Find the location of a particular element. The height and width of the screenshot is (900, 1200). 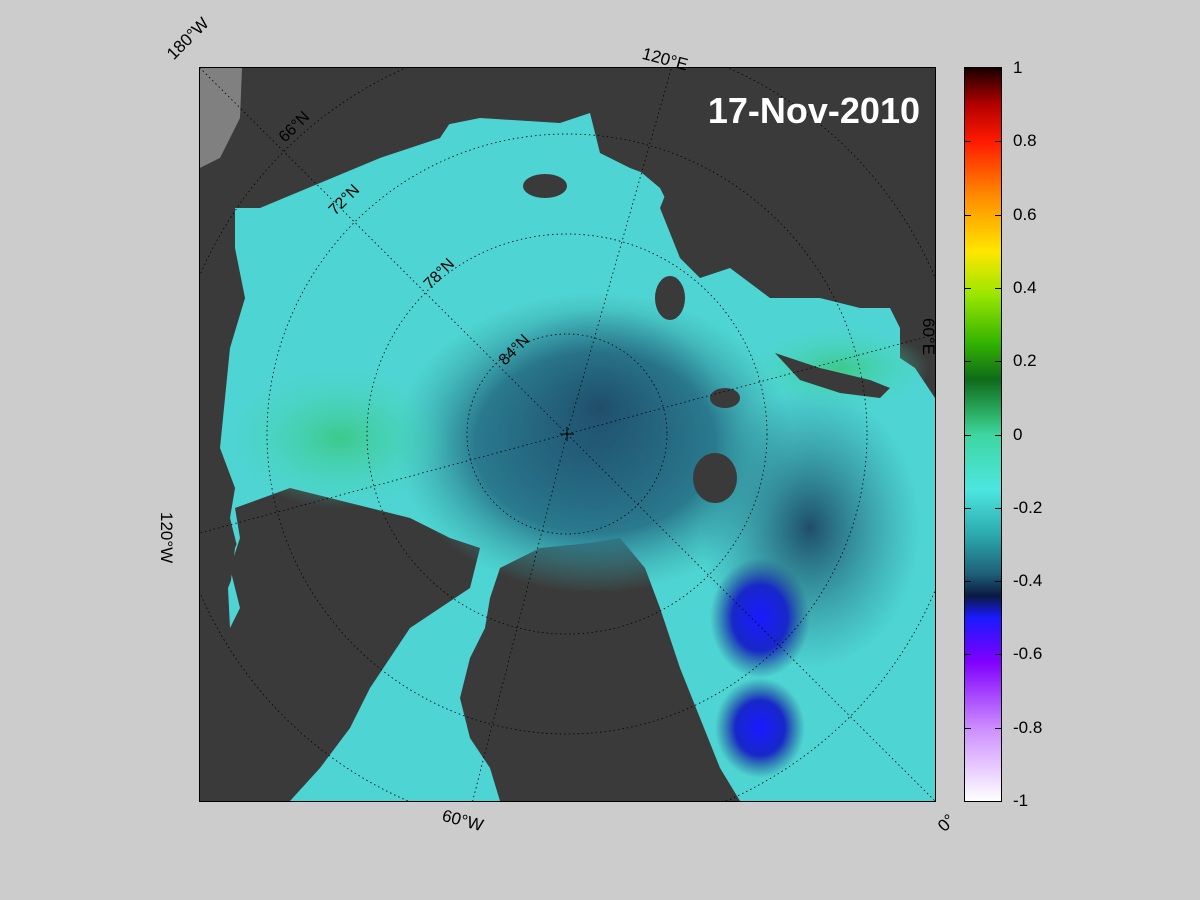

colorbar-tick-label: 1 is located at coordinates (1018, 67).